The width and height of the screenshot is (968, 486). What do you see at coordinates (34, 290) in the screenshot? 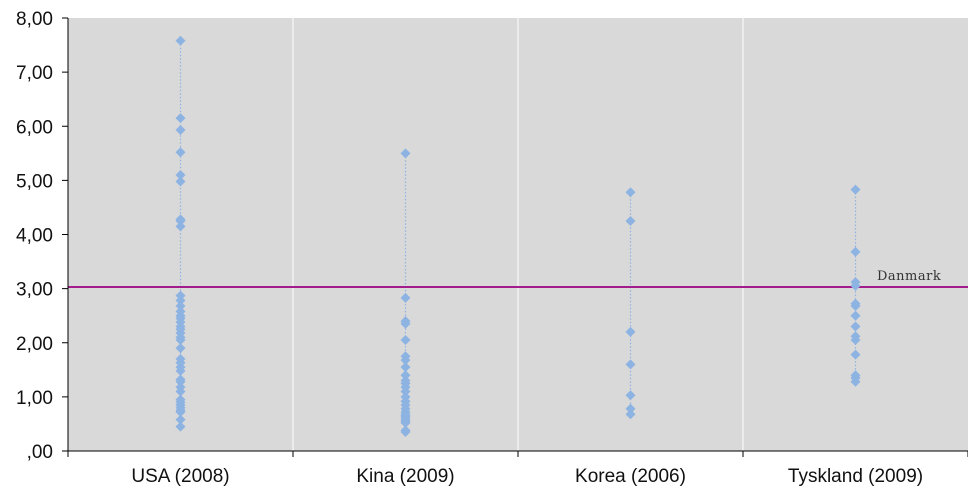
I see `y-tick-label: 3,00` at bounding box center [34, 290].